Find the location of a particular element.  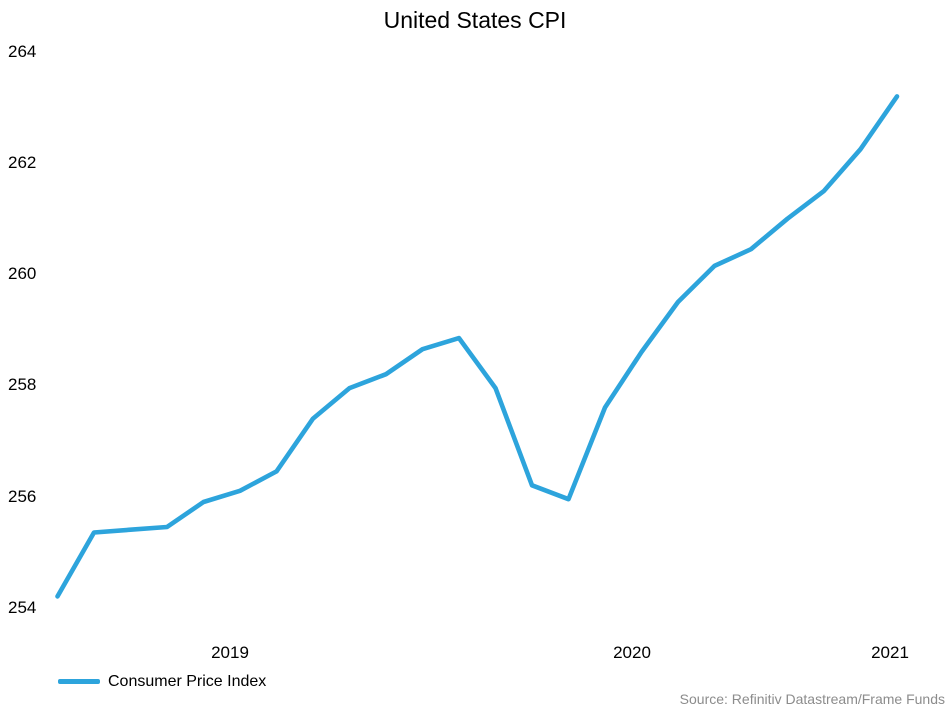

source-note: Source: Refinitiv Datastream/Frame Funds is located at coordinates (812, 699).